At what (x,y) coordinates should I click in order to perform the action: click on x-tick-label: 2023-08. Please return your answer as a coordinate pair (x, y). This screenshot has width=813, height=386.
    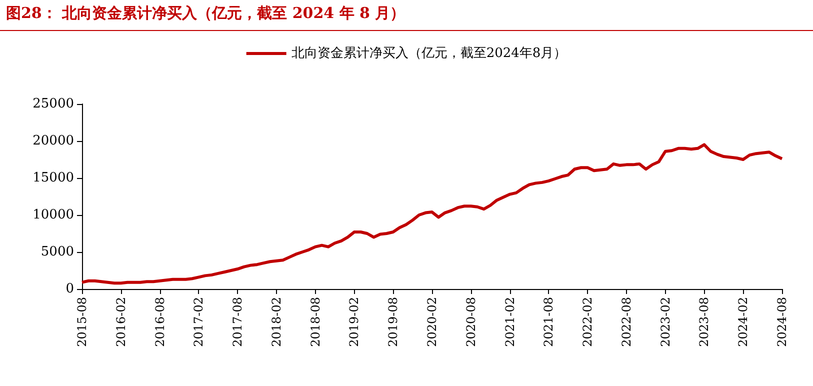
    Looking at the image, I should click on (704, 322).